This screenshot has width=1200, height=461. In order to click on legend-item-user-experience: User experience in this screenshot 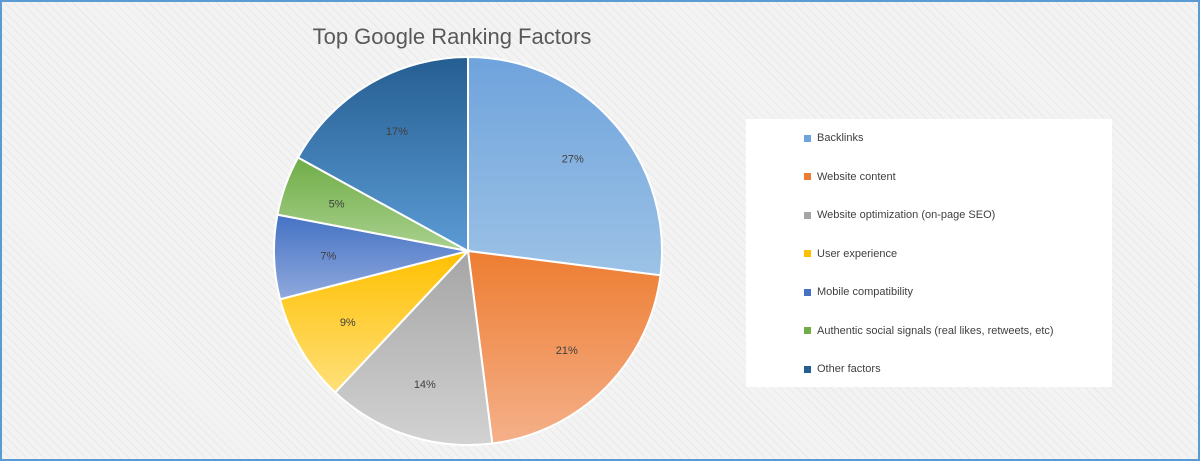, I will do `click(850, 254)`.